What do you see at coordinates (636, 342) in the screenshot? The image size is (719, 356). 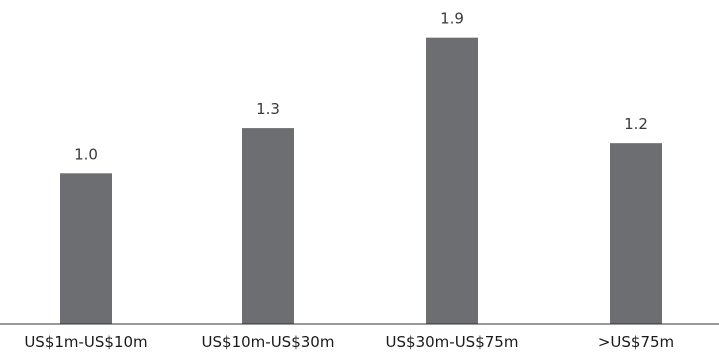 I see `x-tick-label: >US$75m` at bounding box center [636, 342].